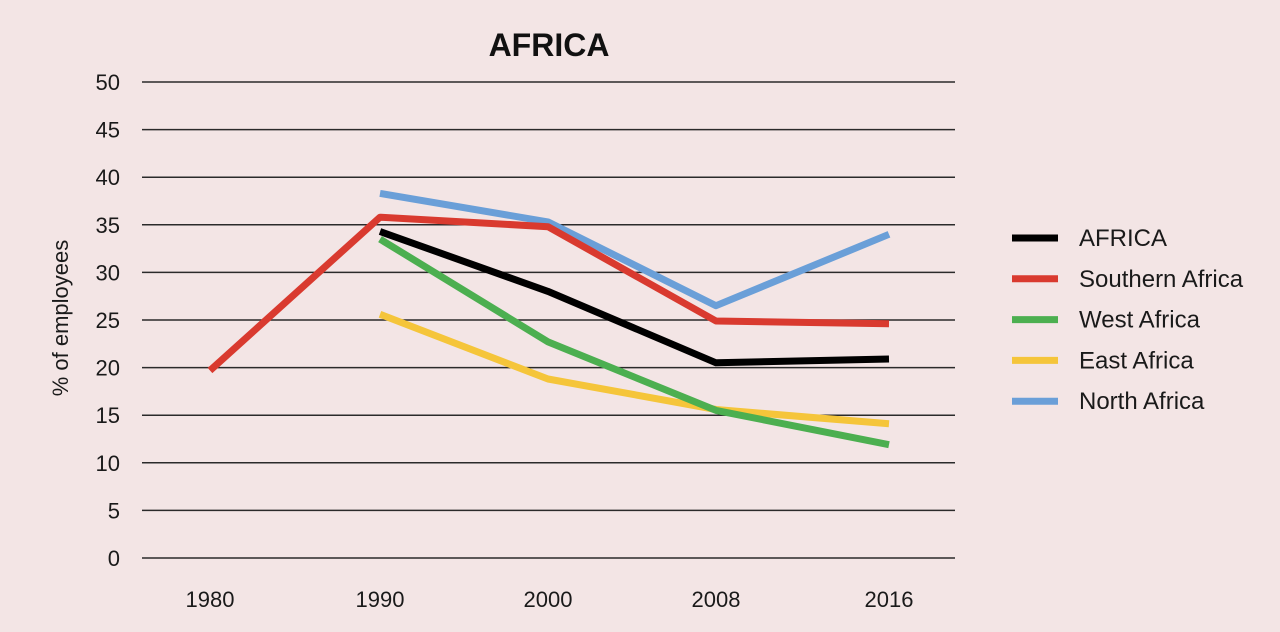  I want to click on series-line-africa, so click(634, 297).